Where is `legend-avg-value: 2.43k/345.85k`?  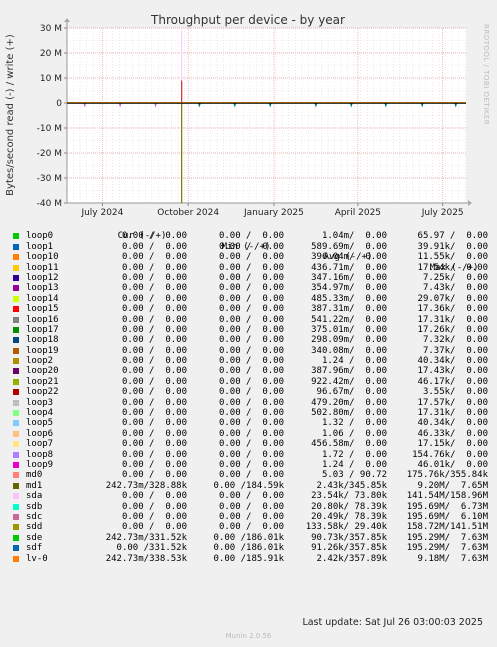 legend-avg-value: 2.43k/345.85k is located at coordinates (351, 485).